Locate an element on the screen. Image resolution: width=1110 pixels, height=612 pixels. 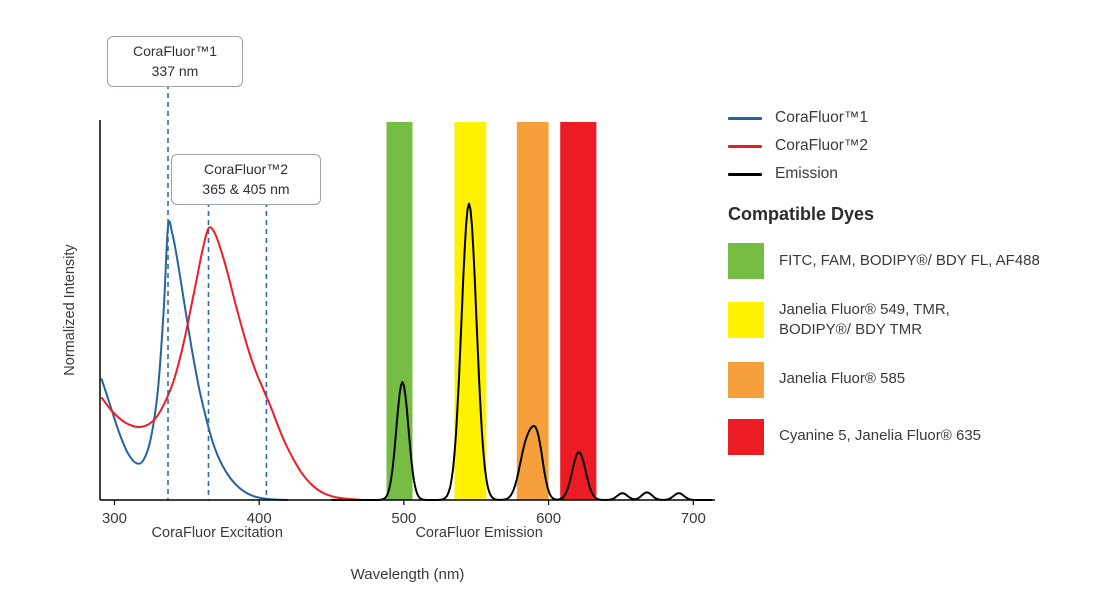
excitation-caption: CoraFluor Excitation is located at coordinates (217, 533).